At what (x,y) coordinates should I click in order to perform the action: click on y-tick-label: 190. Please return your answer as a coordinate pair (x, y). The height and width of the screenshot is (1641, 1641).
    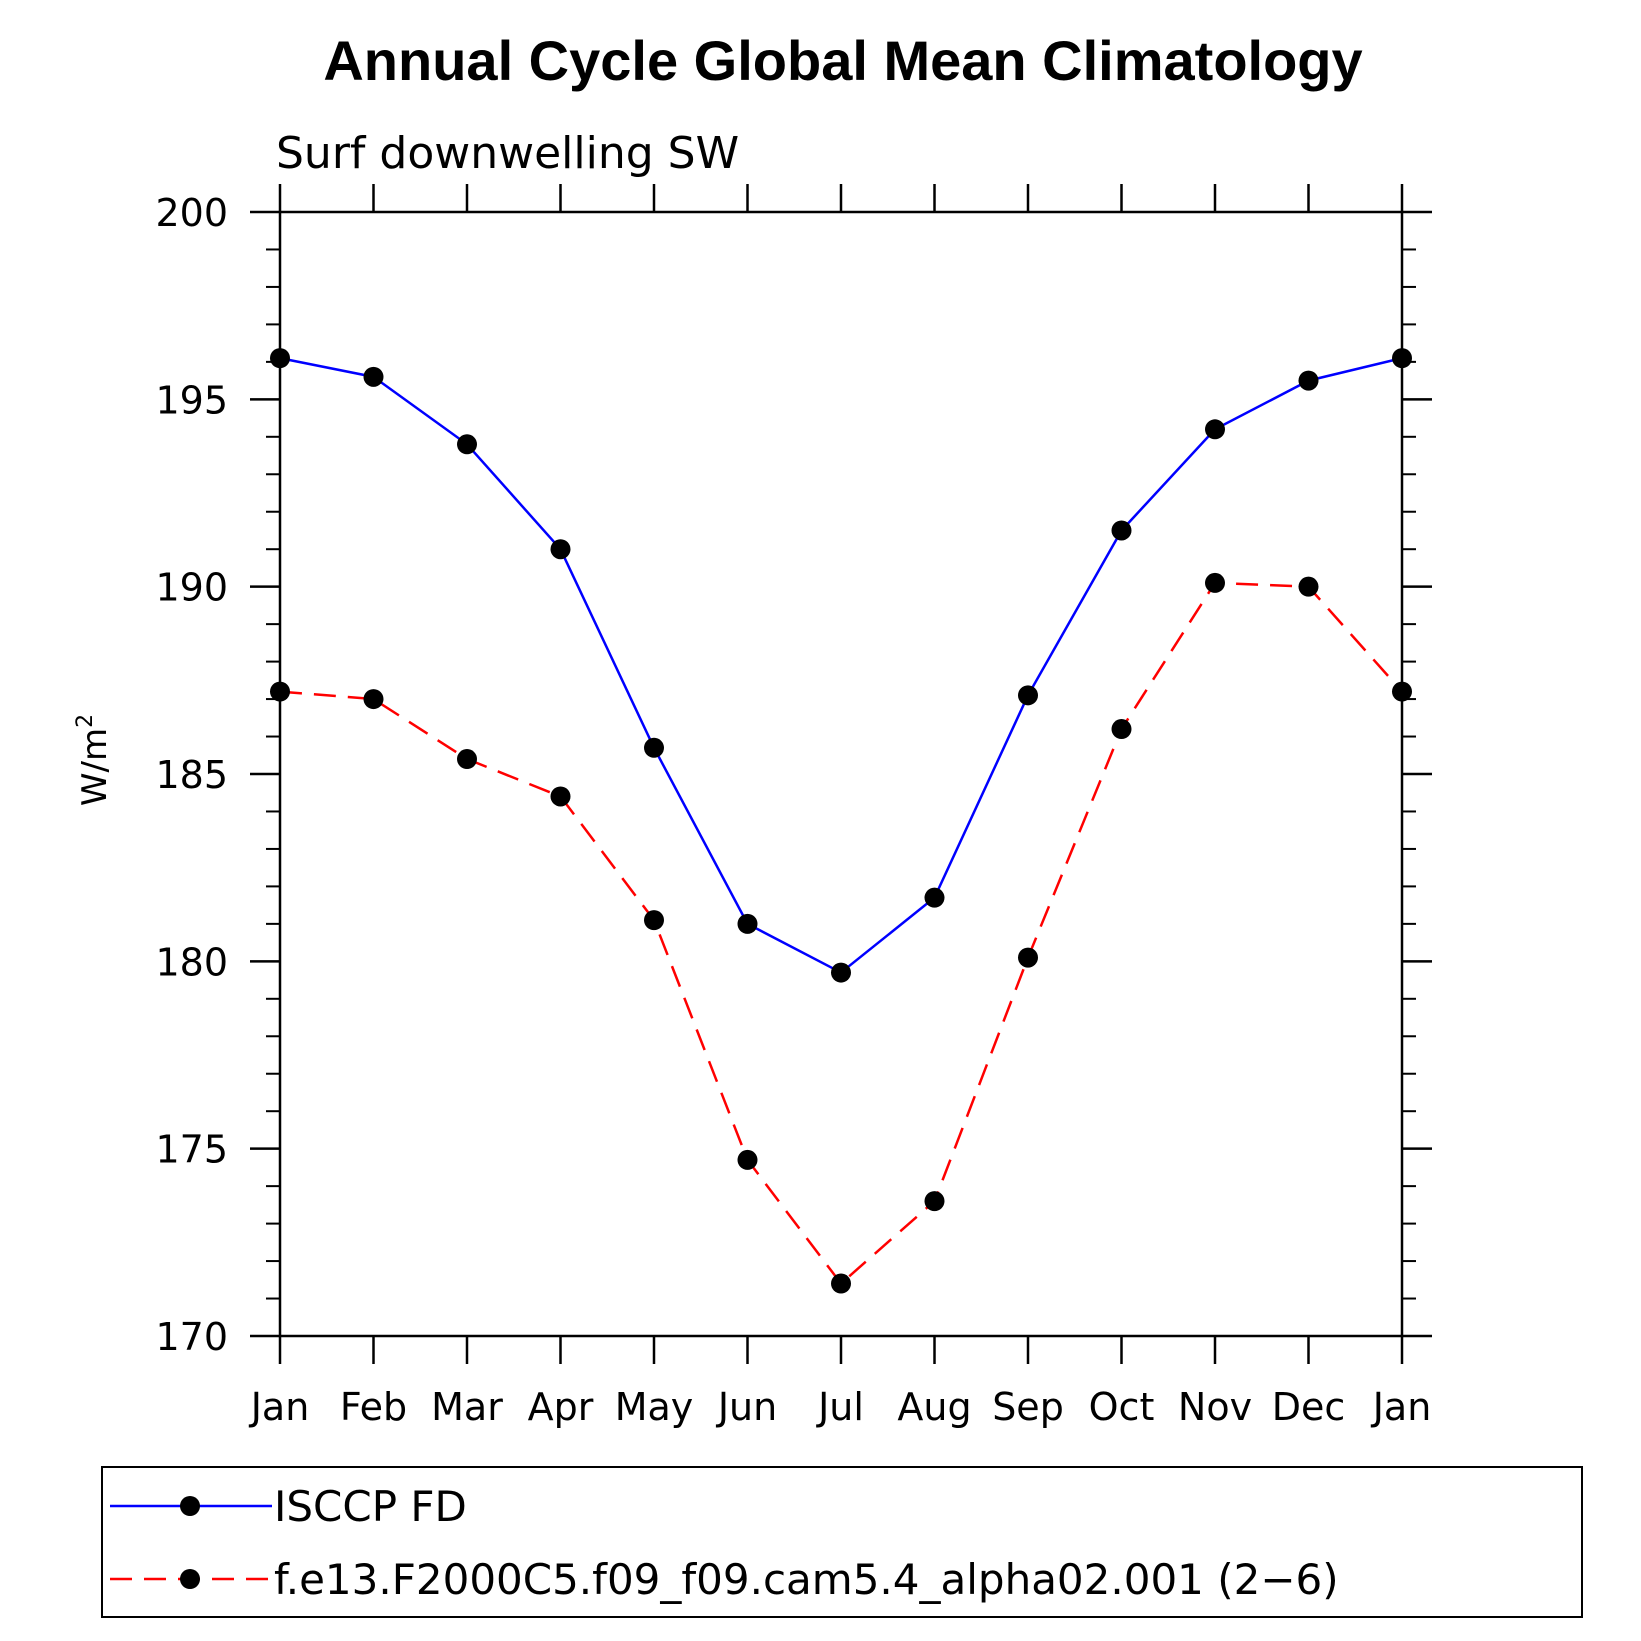
    Looking at the image, I should click on (191, 588).